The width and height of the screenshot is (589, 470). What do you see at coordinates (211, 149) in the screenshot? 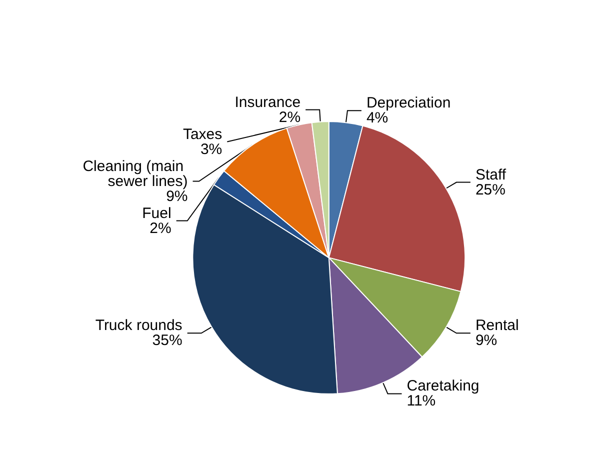
I see `data-label: 3%` at bounding box center [211, 149].